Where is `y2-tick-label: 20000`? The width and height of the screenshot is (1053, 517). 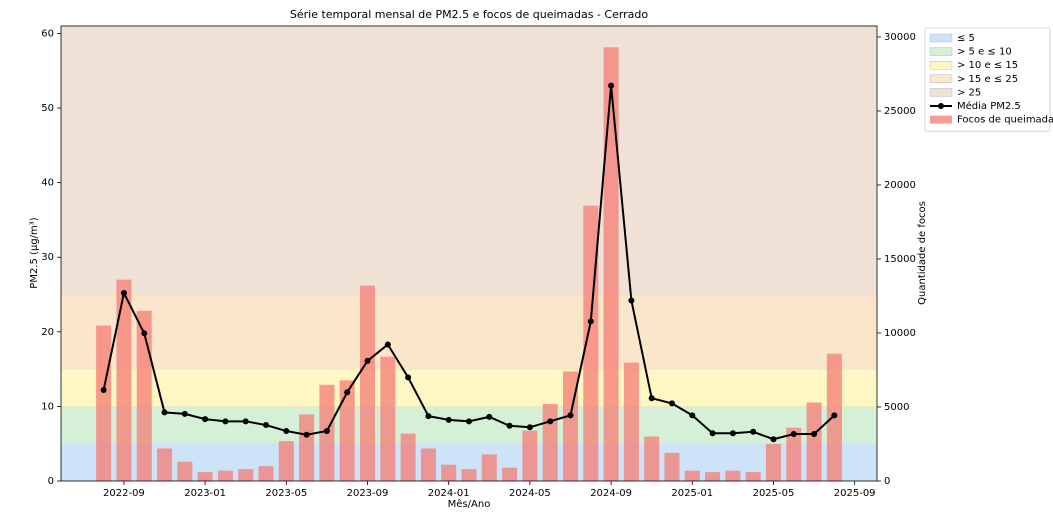 y2-tick-label: 20000 is located at coordinates (900, 185).